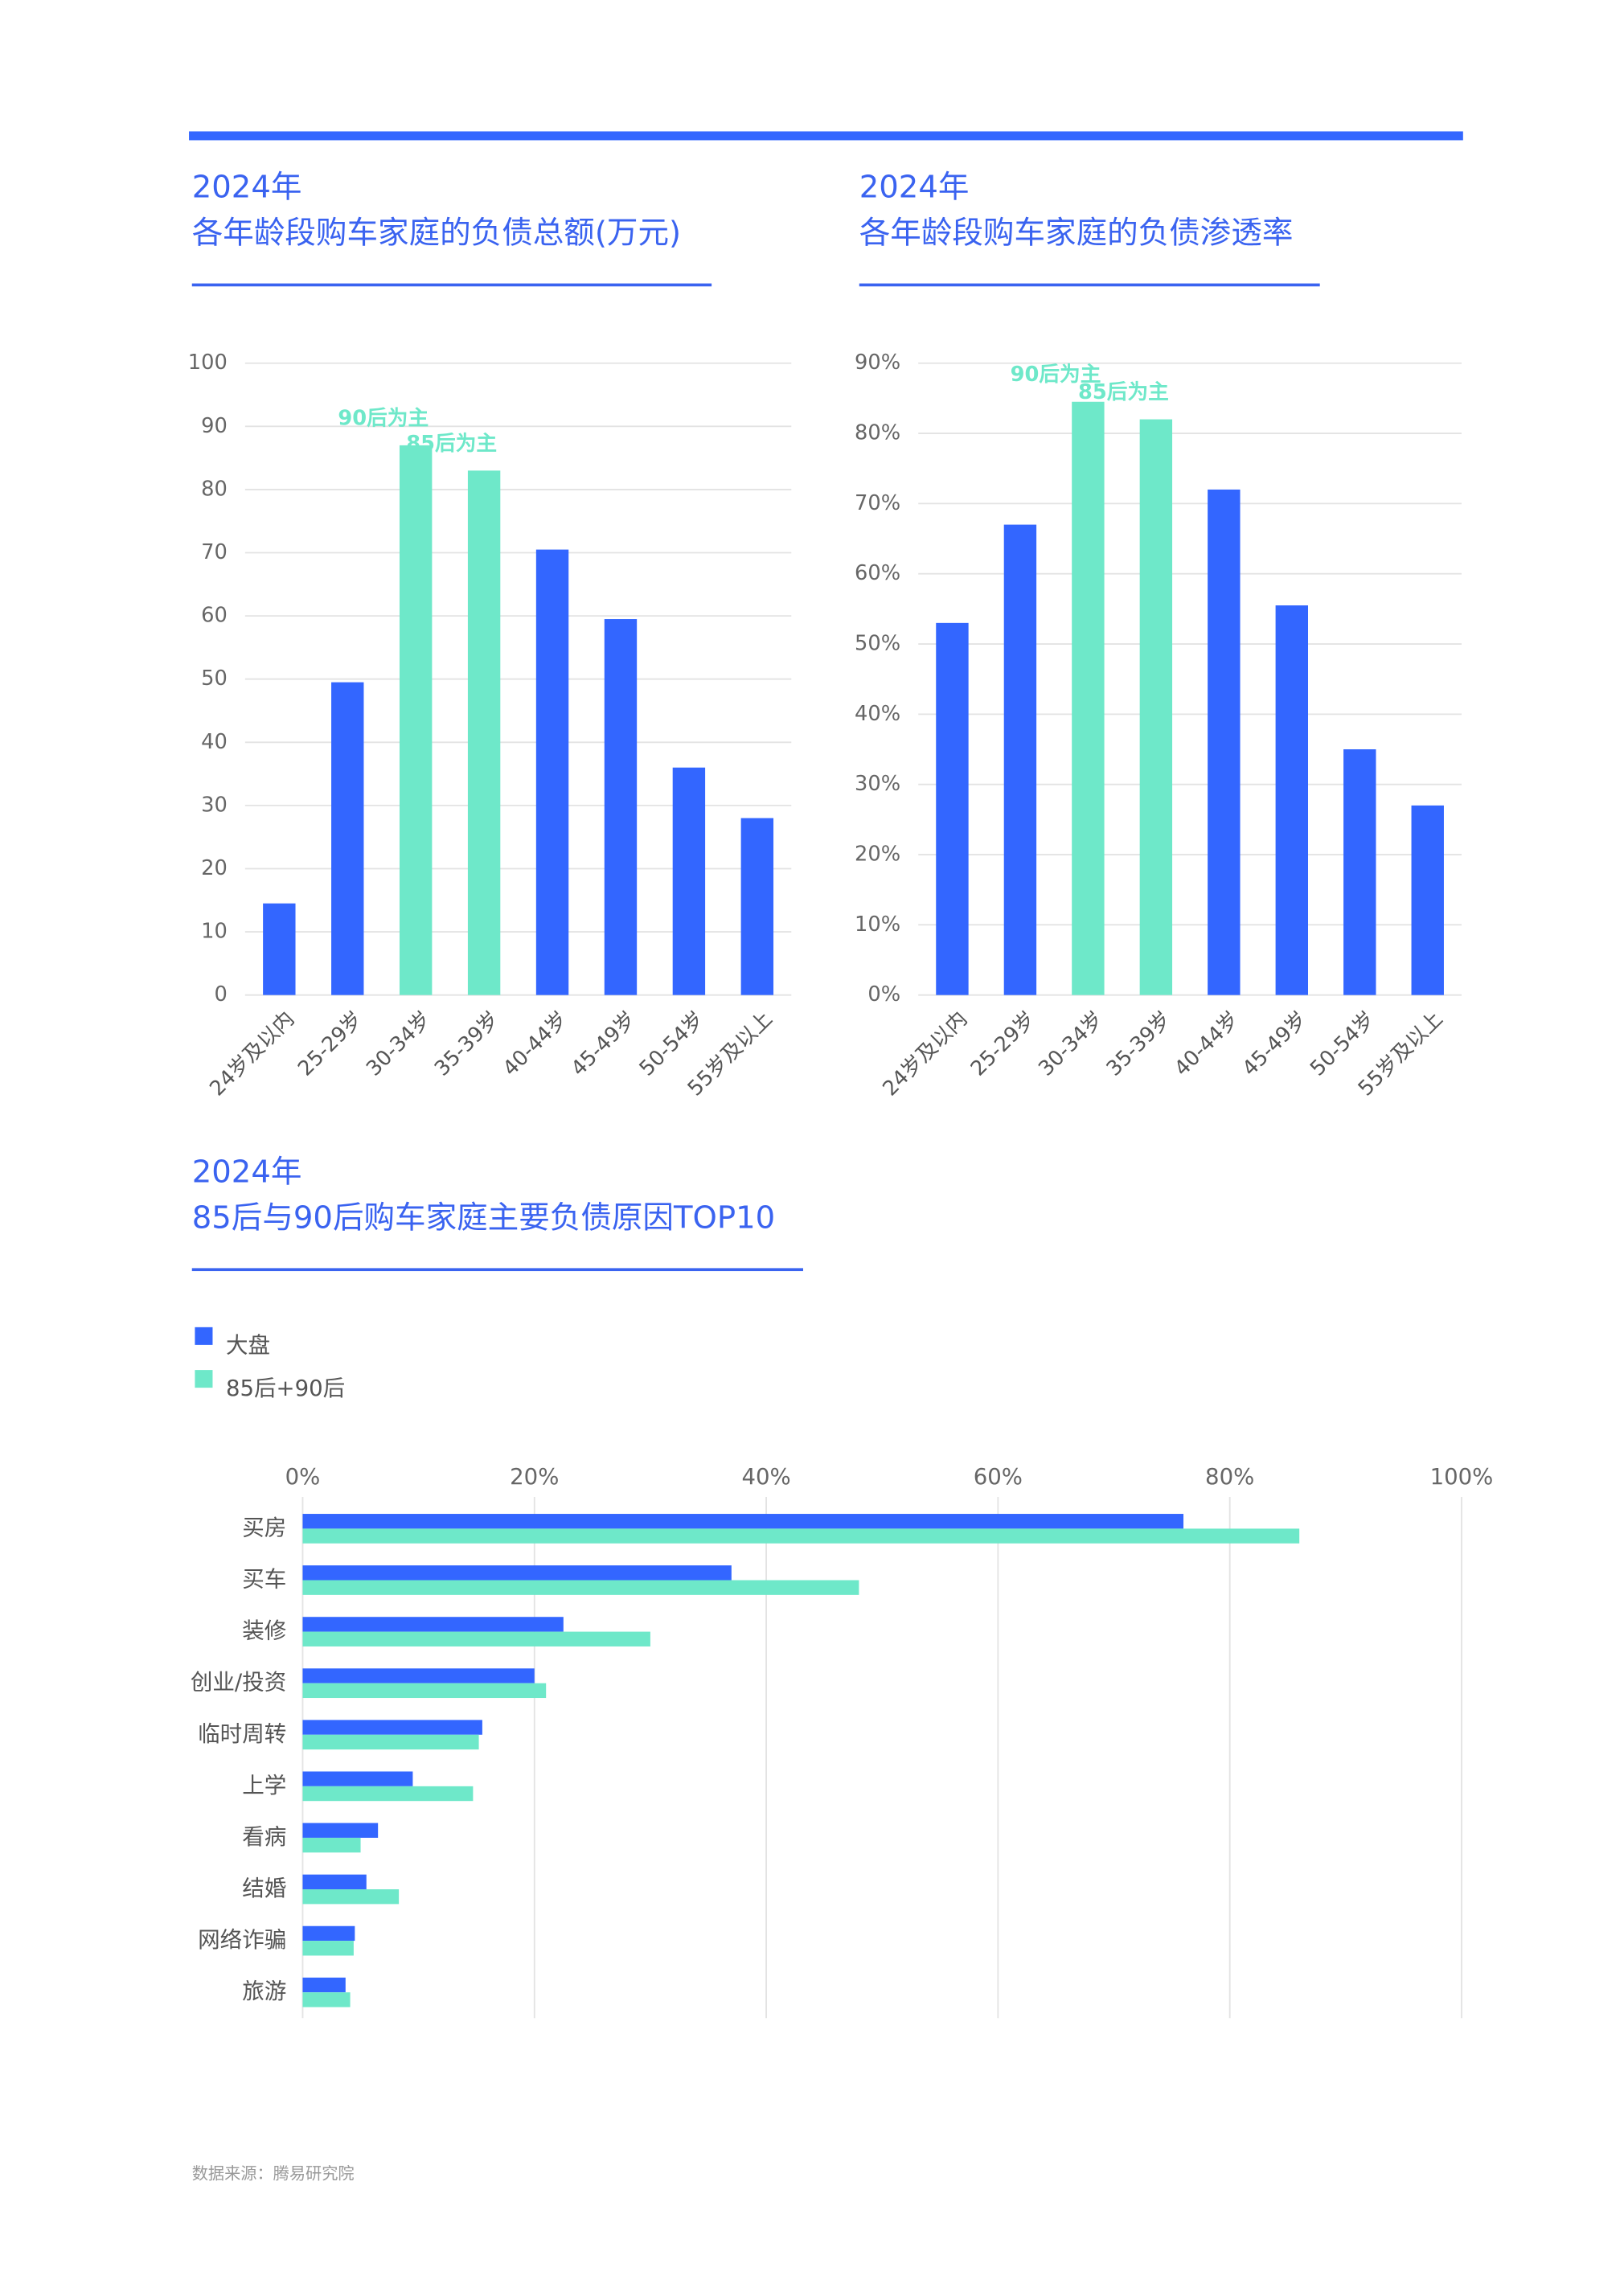 The width and height of the screenshot is (1624, 2280). Describe the element at coordinates (264, 1837) in the screenshot. I see `y-tick-label: 看病` at that location.